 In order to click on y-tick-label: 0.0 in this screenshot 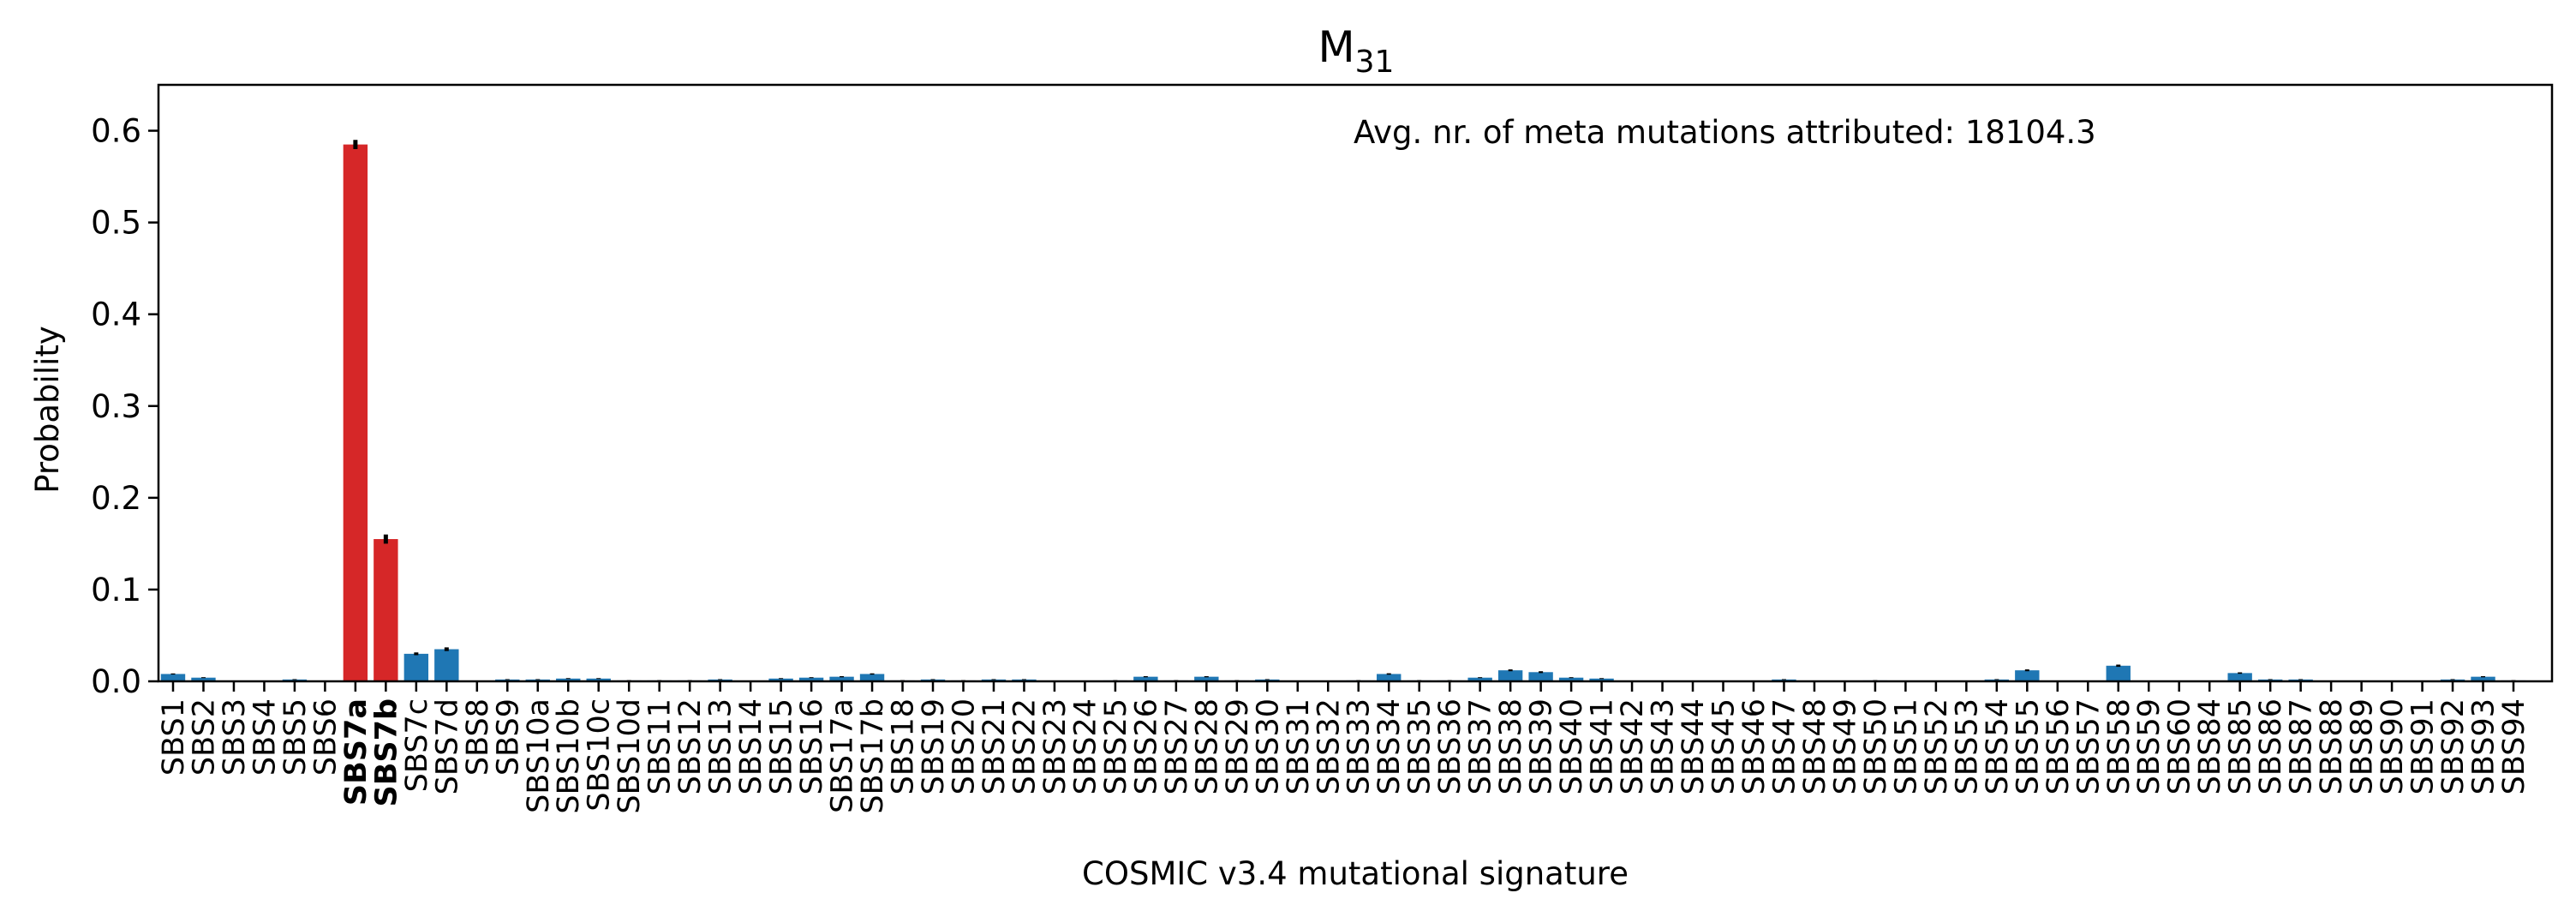, I will do `click(116, 681)`.